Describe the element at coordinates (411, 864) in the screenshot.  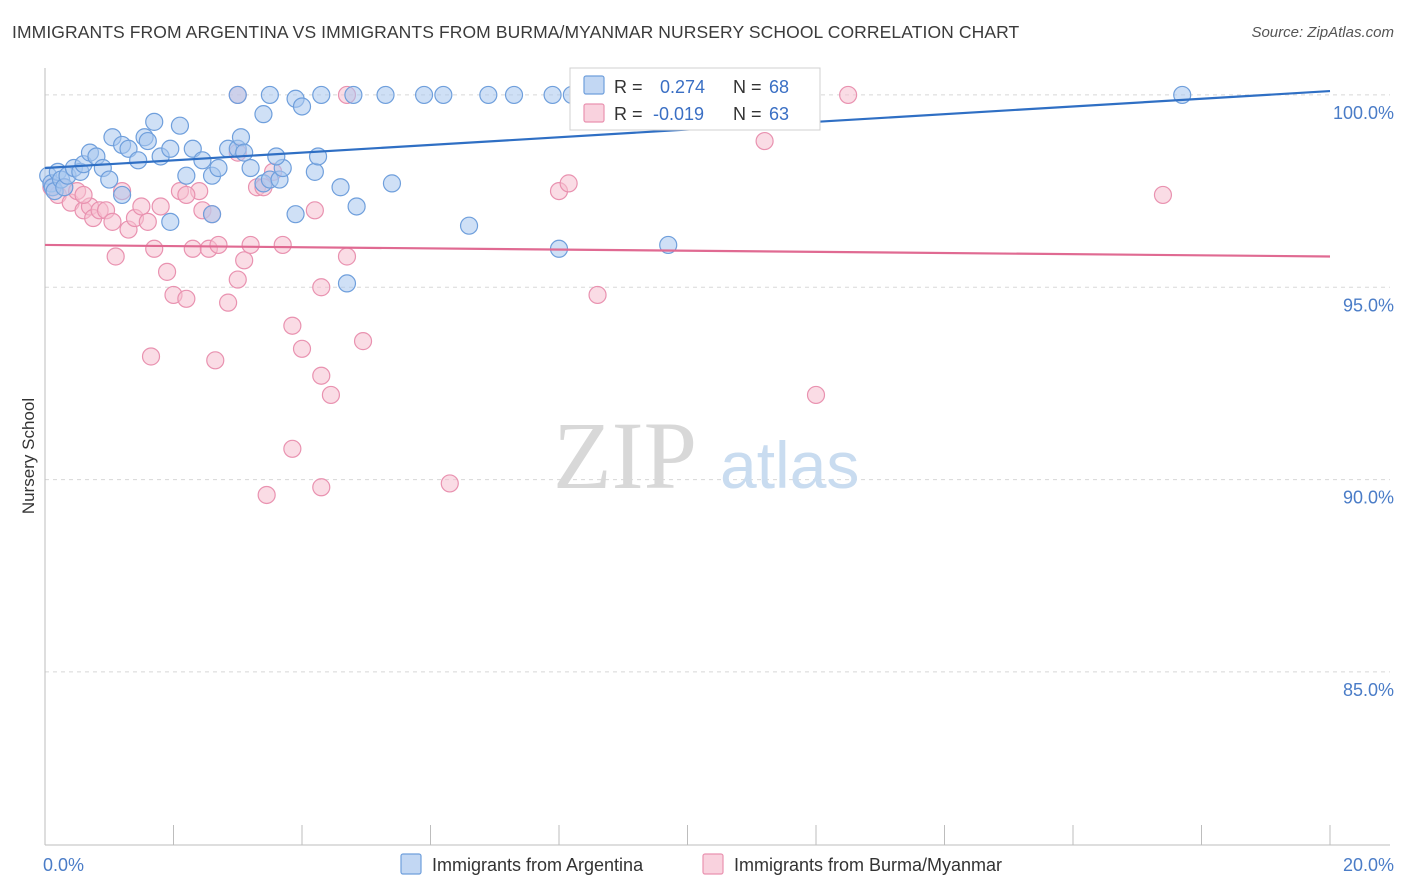
I see `legend-swatch-argentina` at that location.